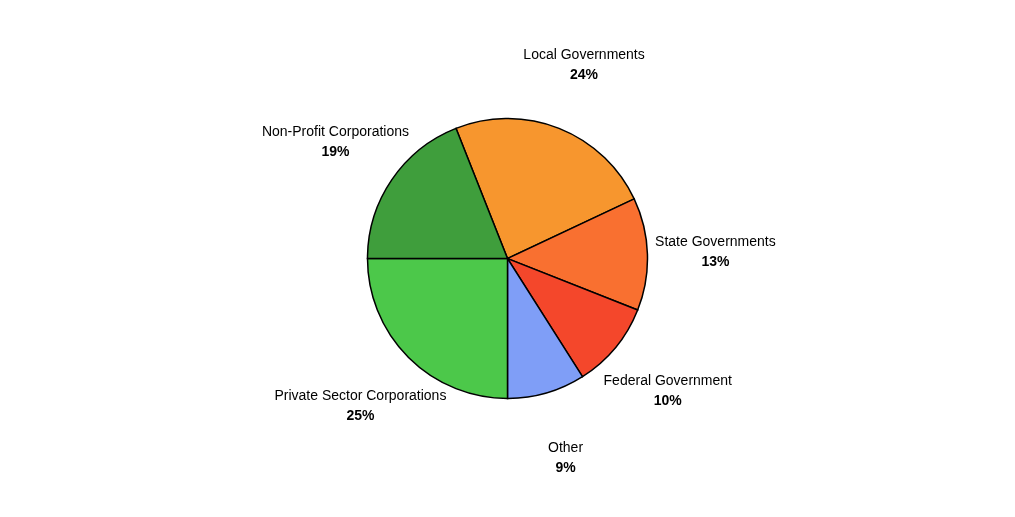 This screenshot has width=1015, height=517. What do you see at coordinates (360, 394) in the screenshot?
I see `slice-label: Private Sector Corporations` at bounding box center [360, 394].